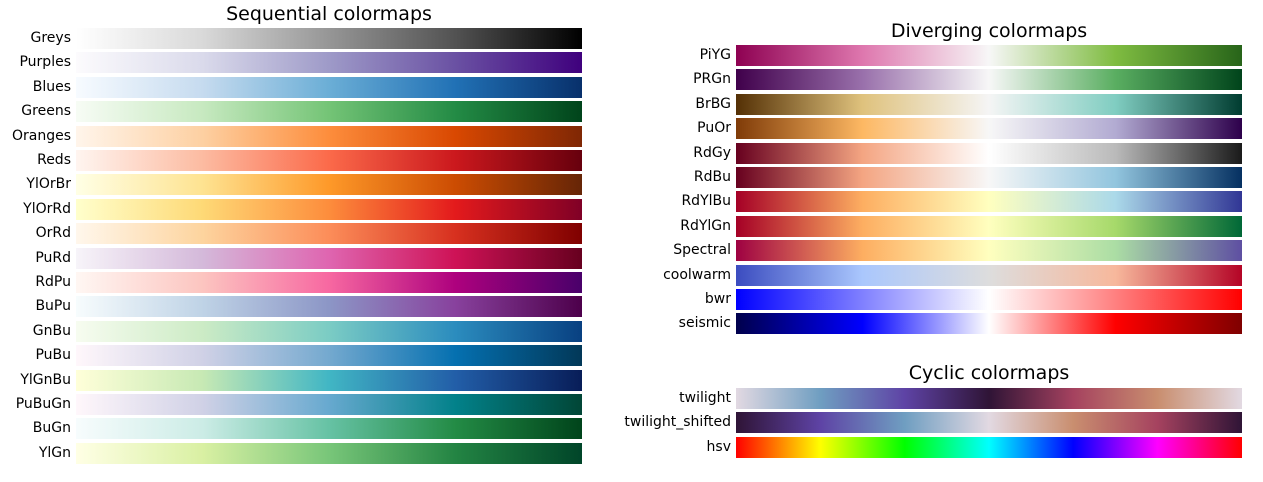 This screenshot has height=482, width=1263. Describe the element at coordinates (989, 202) in the screenshot. I see `colormap-bar-rdylbu` at that location.